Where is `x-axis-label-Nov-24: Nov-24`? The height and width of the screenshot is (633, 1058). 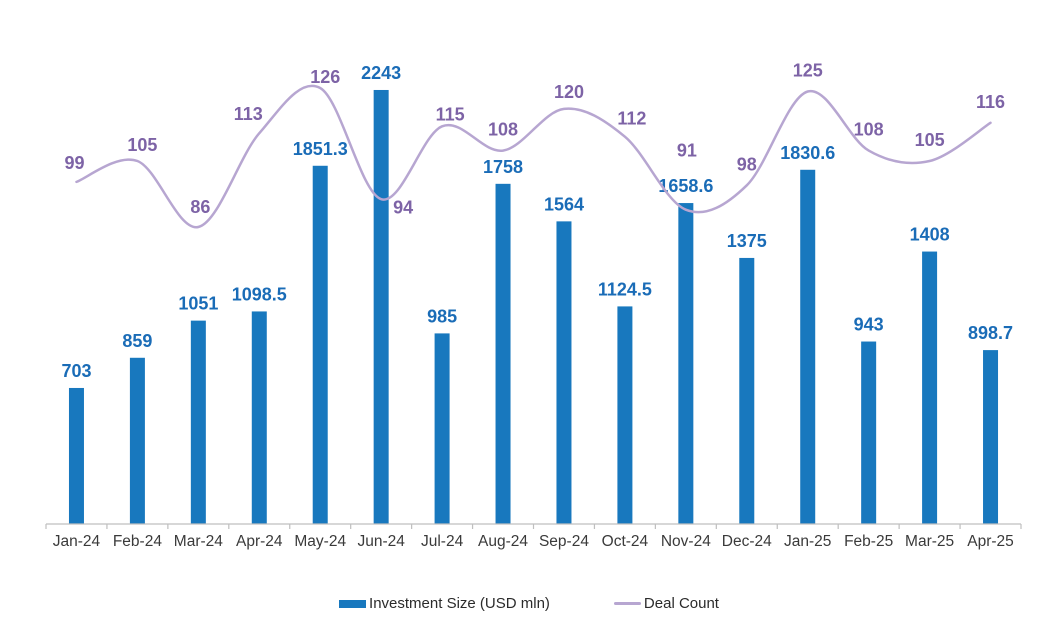
x-axis-label-Nov-24: Nov-24 is located at coordinates (686, 541).